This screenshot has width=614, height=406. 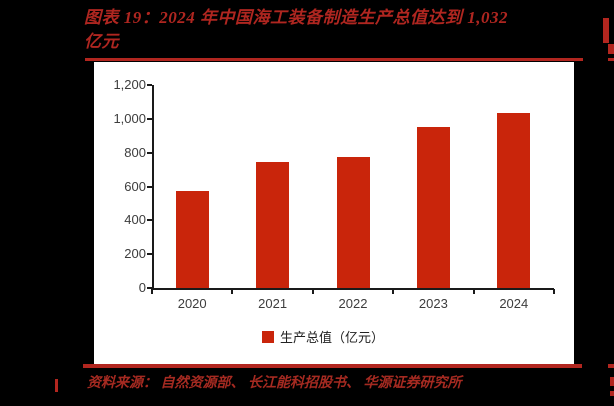 What do you see at coordinates (433, 207) in the screenshot?
I see `bar-2023` at bounding box center [433, 207].